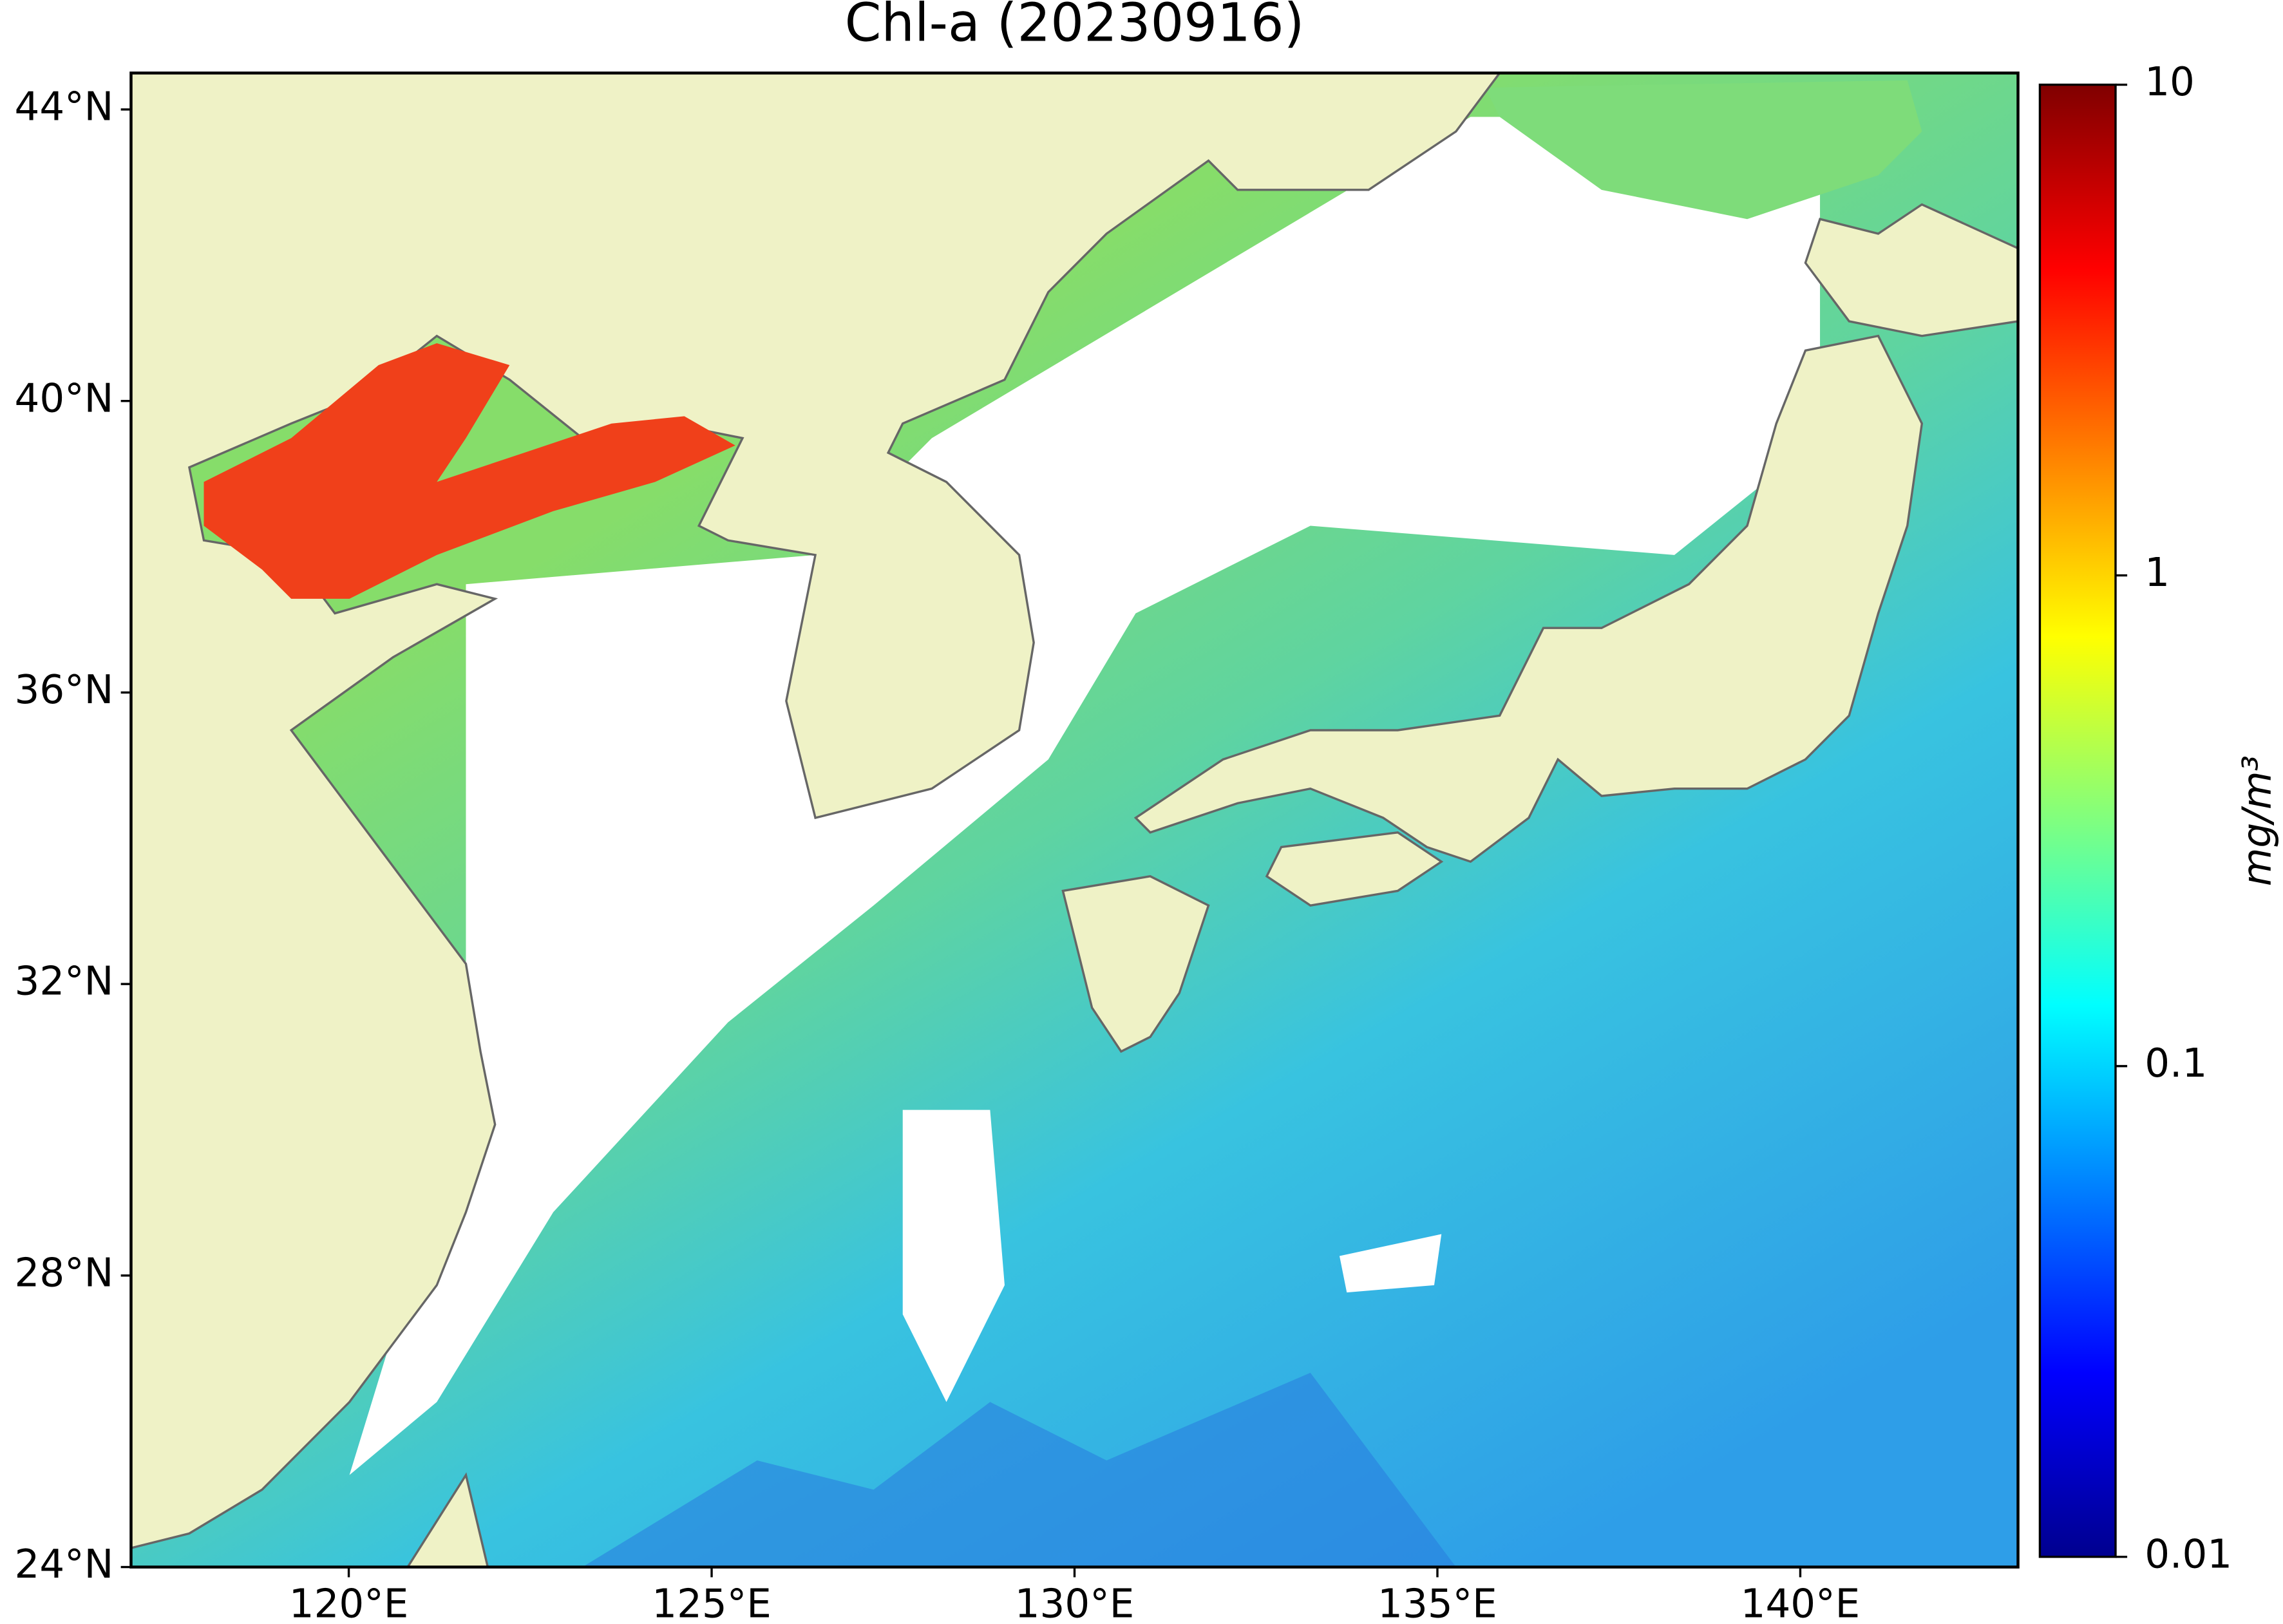  Describe the element at coordinates (64, 1273) in the screenshot. I see `y-tick-label: 28°N` at that location.